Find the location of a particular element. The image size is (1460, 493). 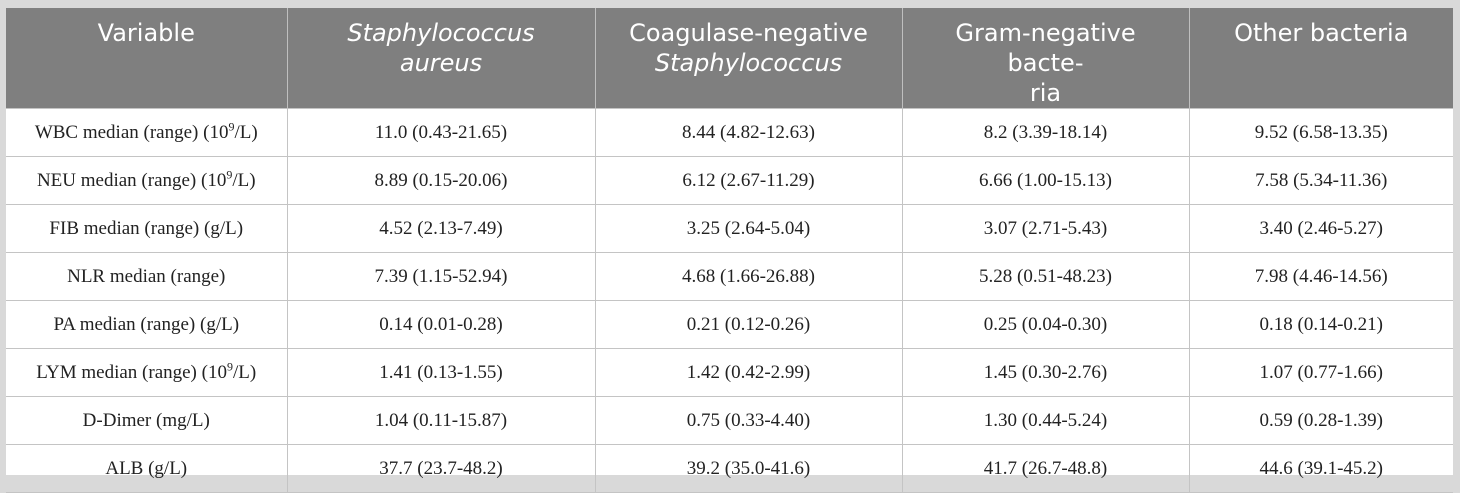

table-cell: 0.75 (0.33-4.40) is located at coordinates (748, 420).